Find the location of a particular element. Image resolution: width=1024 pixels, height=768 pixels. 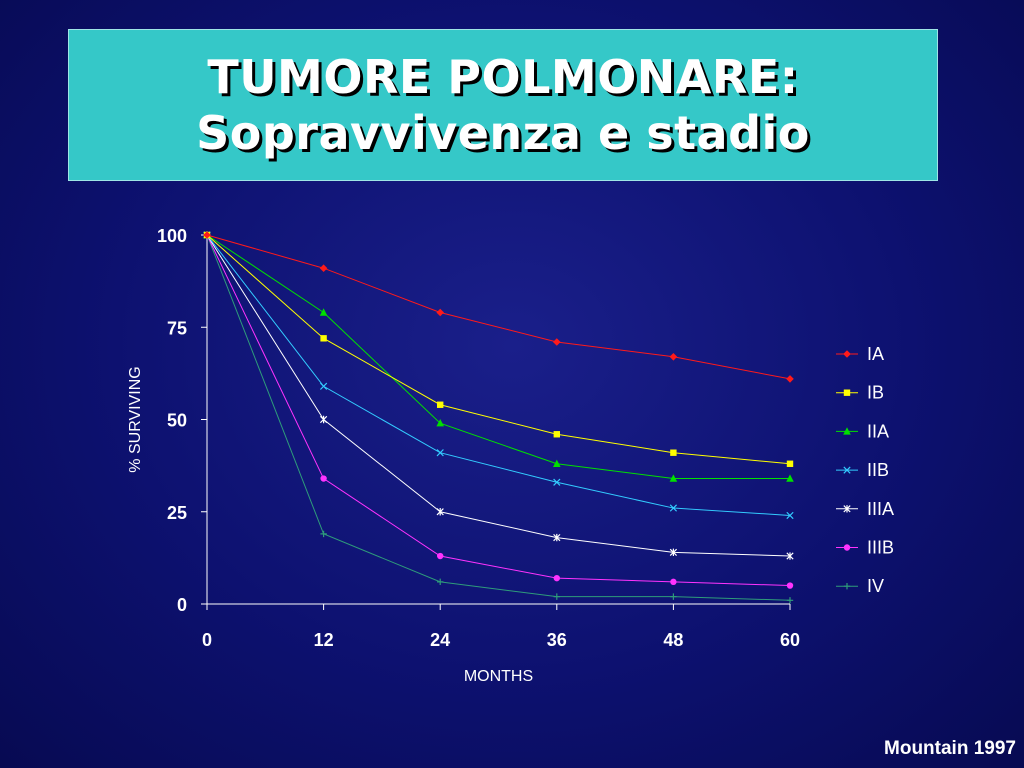

x-tick-label: 36 is located at coordinates (557, 640).